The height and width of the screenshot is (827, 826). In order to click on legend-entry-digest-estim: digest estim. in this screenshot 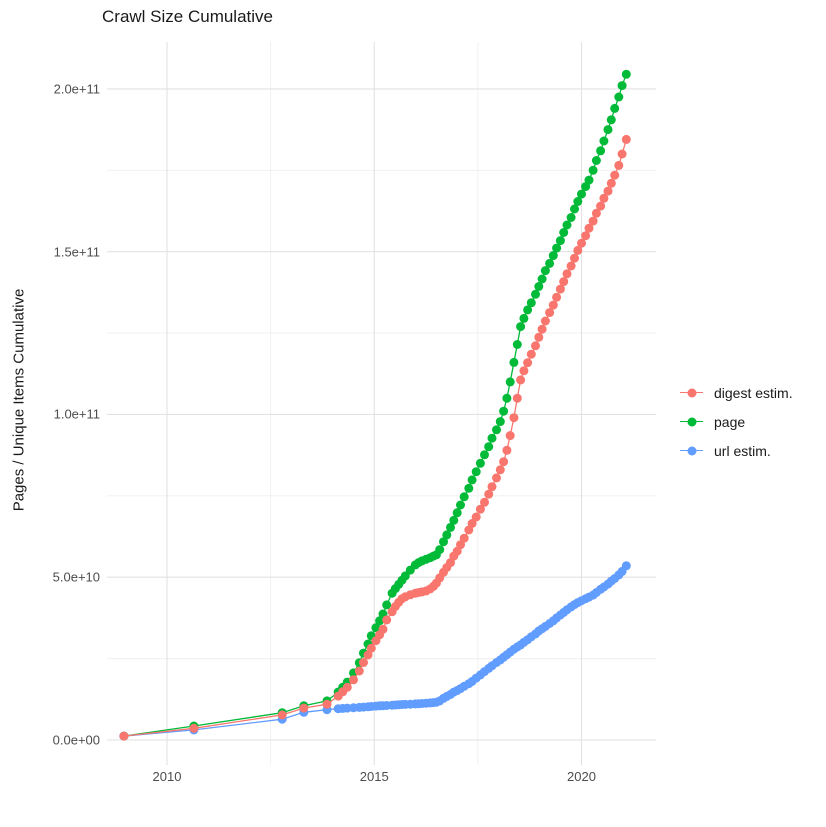, I will do `click(736, 392)`.